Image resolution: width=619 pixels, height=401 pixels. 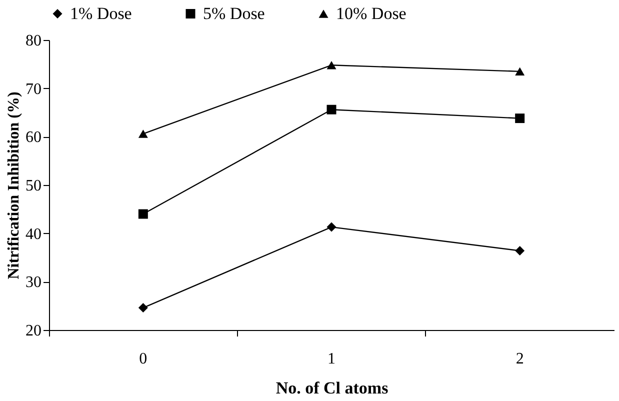 What do you see at coordinates (34, 137) in the screenshot?
I see `y-tick-label: 60` at bounding box center [34, 137].